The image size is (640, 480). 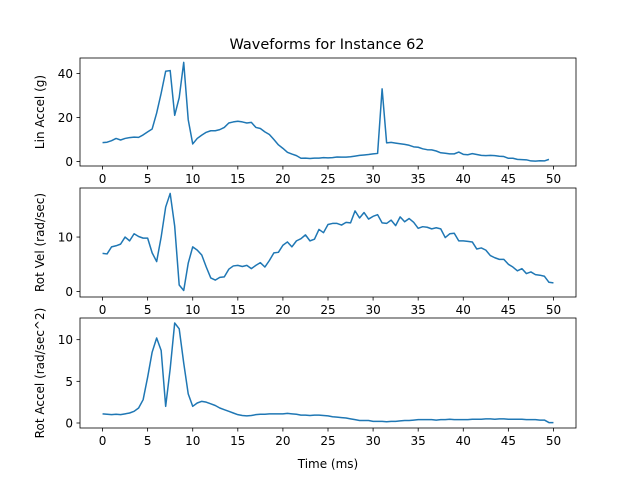 I want to click on figure-title: Waveforms for Instance 62, so click(x=326, y=45).